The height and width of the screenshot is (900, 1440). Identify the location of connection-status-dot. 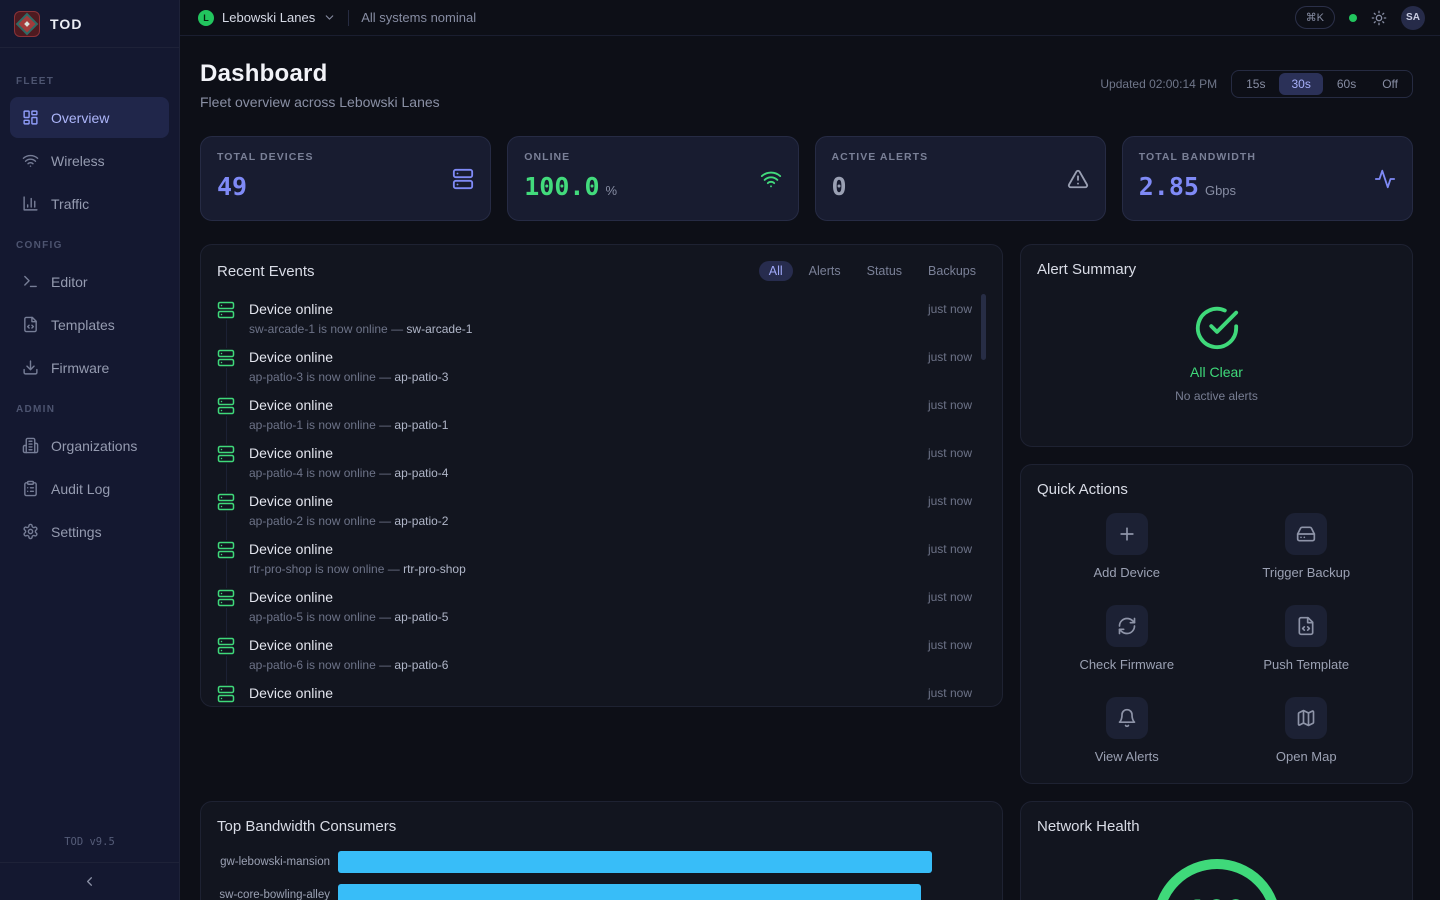
(1353, 17).